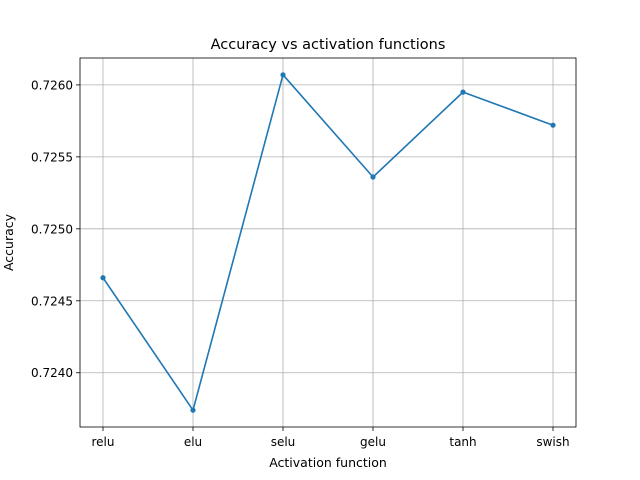 Image resolution: width=640 pixels, height=480 pixels. What do you see at coordinates (193, 442) in the screenshot?
I see `x-tick-label: elu` at bounding box center [193, 442].